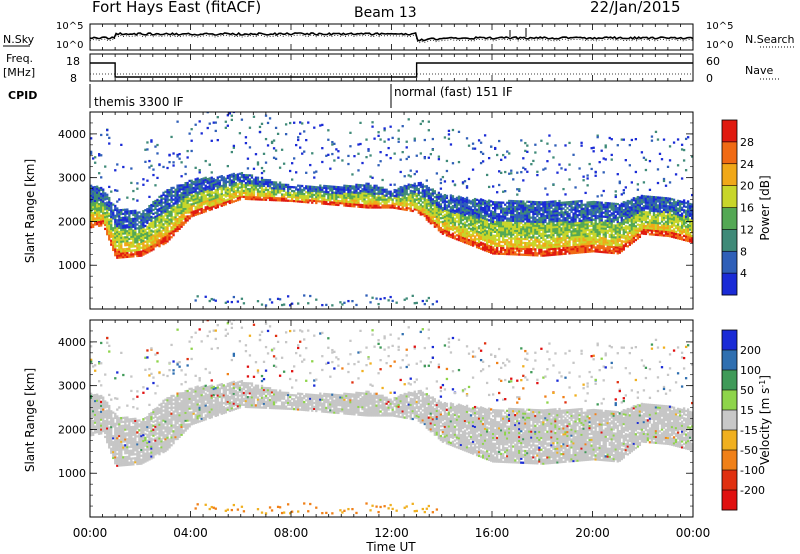  What do you see at coordinates (752, 470) in the screenshot?
I see `velocity-colorbar-tick: -100` at bounding box center [752, 470].